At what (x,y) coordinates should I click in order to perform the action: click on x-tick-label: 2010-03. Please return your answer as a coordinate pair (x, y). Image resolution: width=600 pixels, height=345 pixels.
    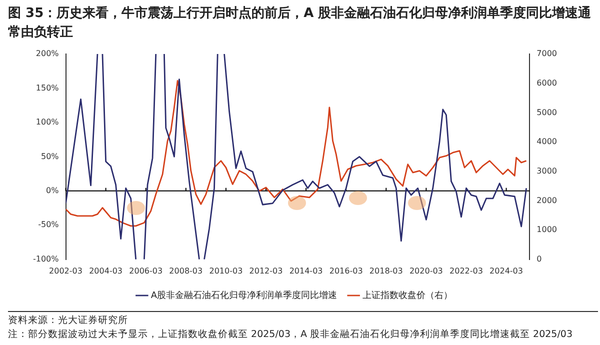
    Looking at the image, I should click on (226, 271).